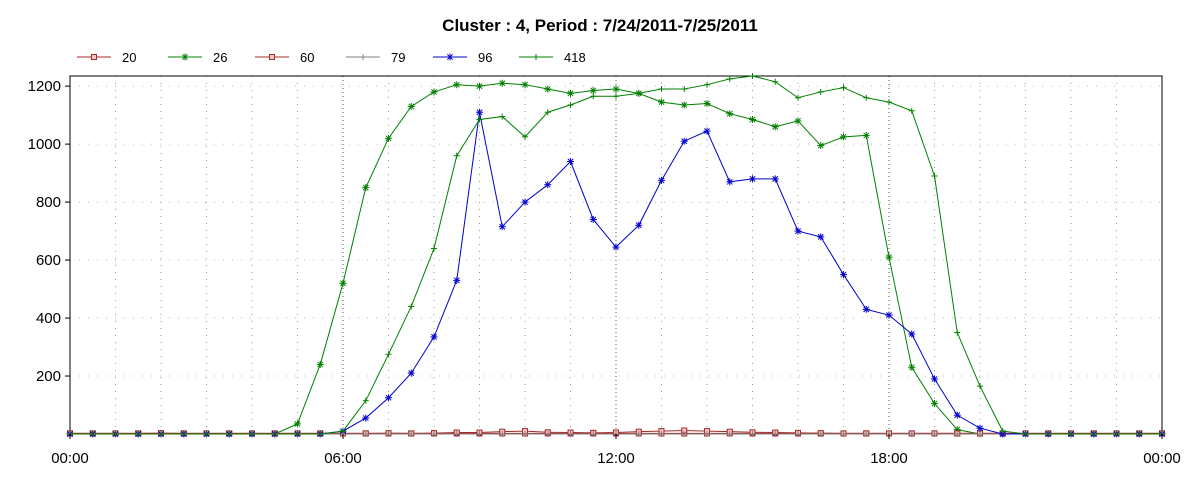 This screenshot has height=480, width=1200. What do you see at coordinates (552, 57) in the screenshot?
I see `legend-item-418: 418` at bounding box center [552, 57].